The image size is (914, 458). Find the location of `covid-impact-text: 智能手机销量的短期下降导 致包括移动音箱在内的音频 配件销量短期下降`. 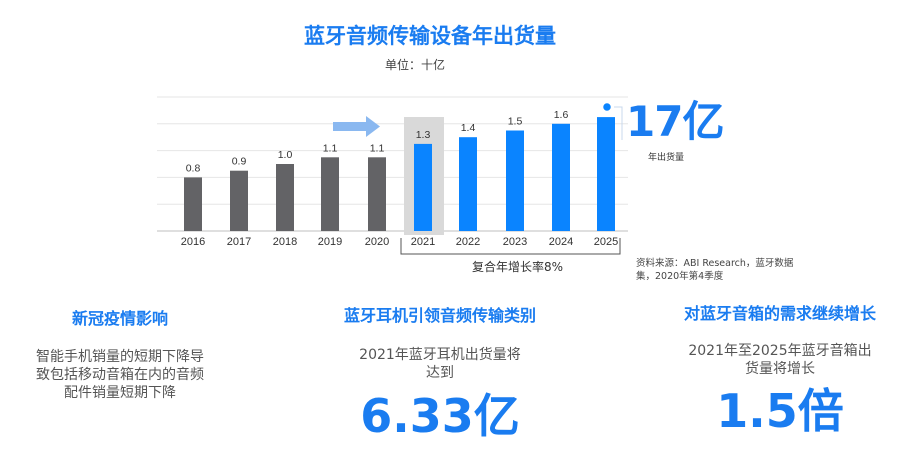

covid-impact-text: 智能手机销量的短期下降导 致包括移动音箱在内的音频 配件销量短期下降 is located at coordinates (120, 375).